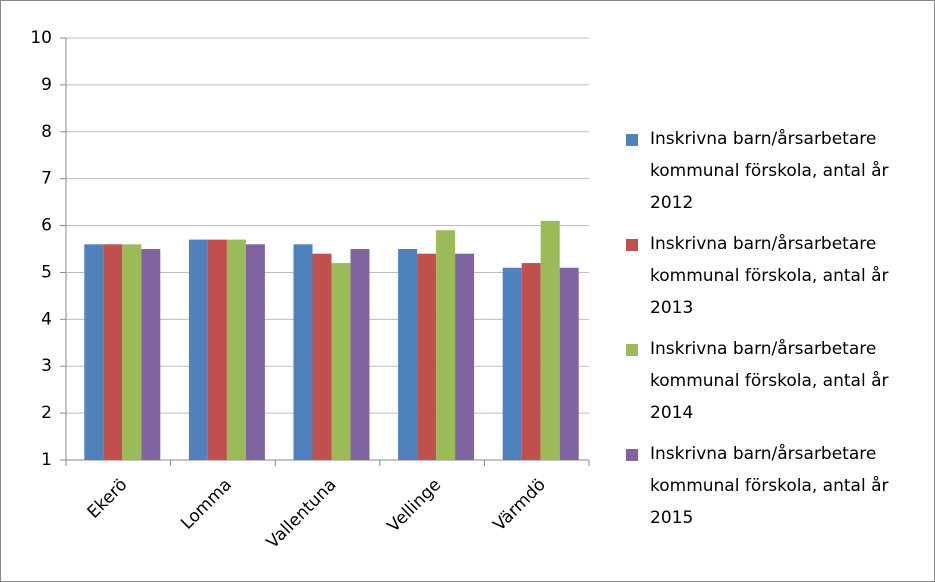  Describe the element at coordinates (46, 179) in the screenshot. I see `y-tick-label: 7` at that location.